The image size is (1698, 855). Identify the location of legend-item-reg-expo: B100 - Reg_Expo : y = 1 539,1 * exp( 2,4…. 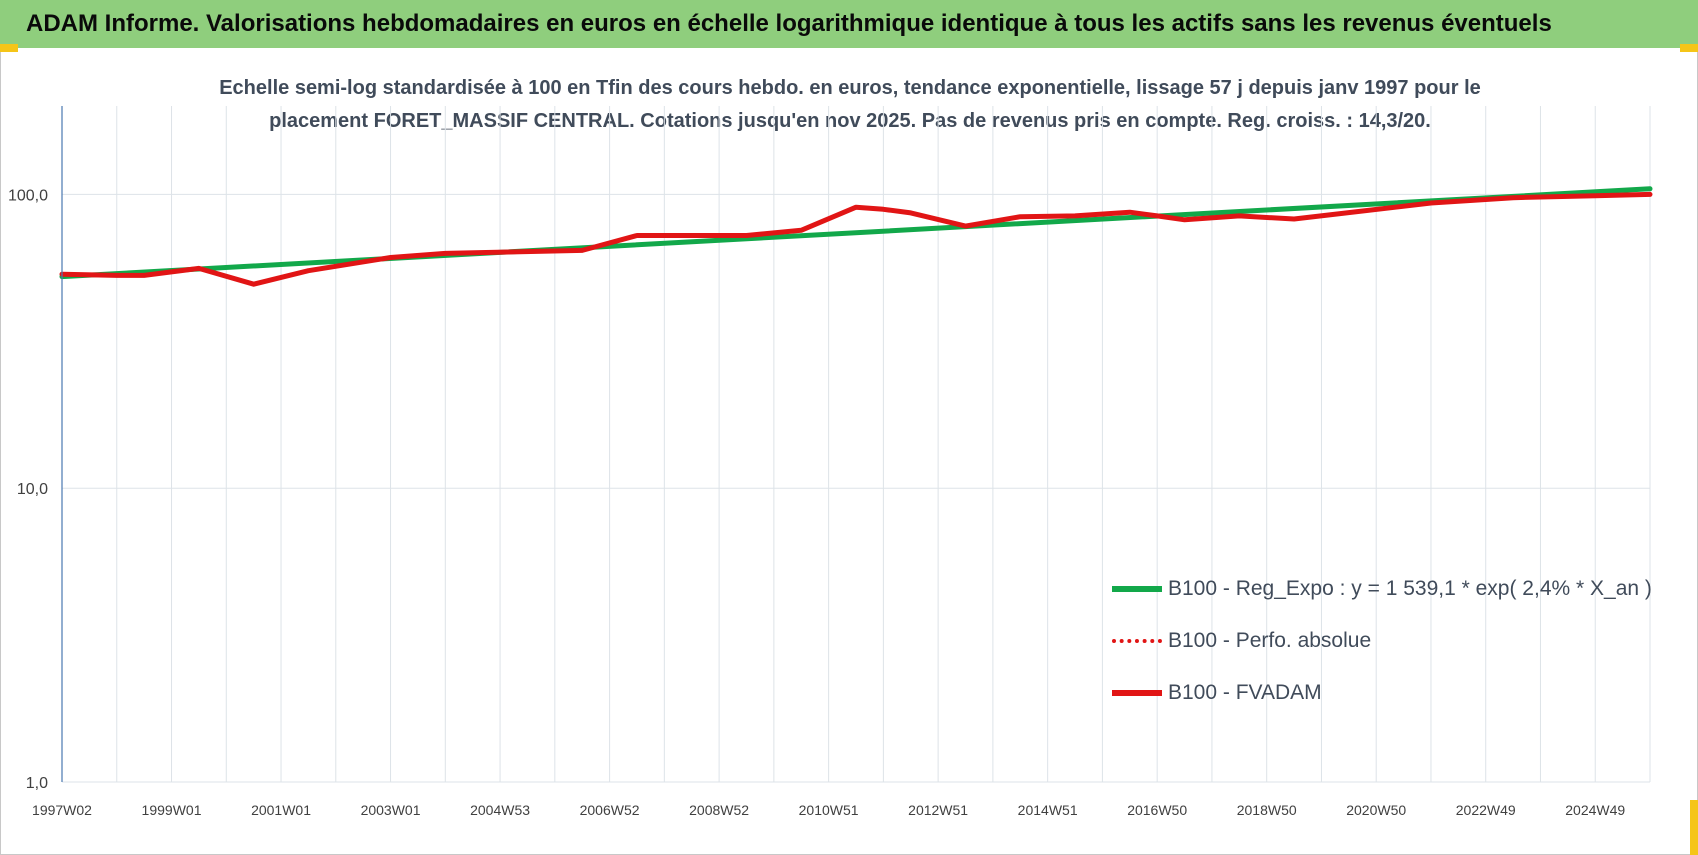
(1382, 589).